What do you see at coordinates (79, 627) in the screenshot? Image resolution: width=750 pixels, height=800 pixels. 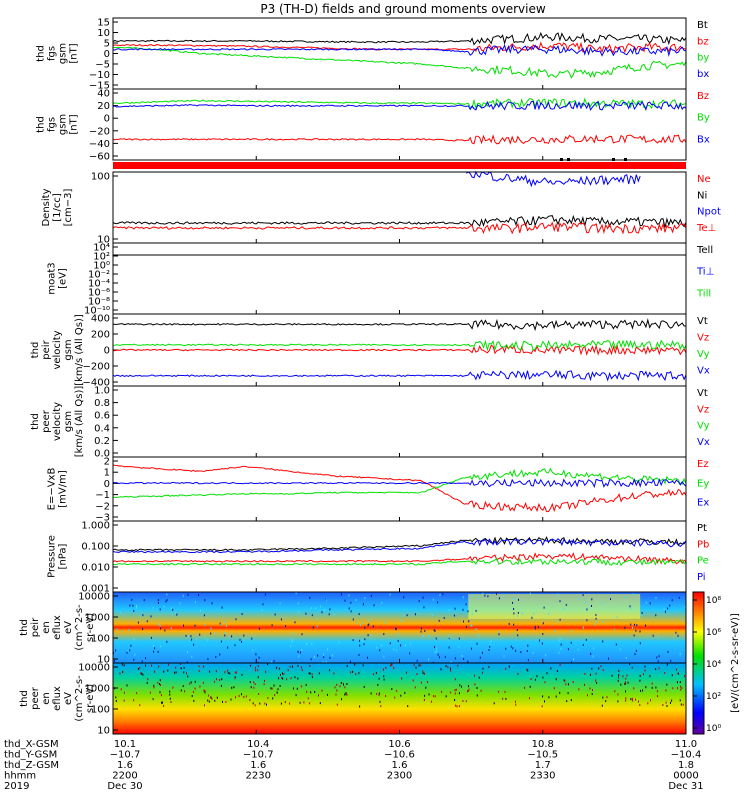 I see `y-axis-label: (cm^2-s-` at bounding box center [79, 627].